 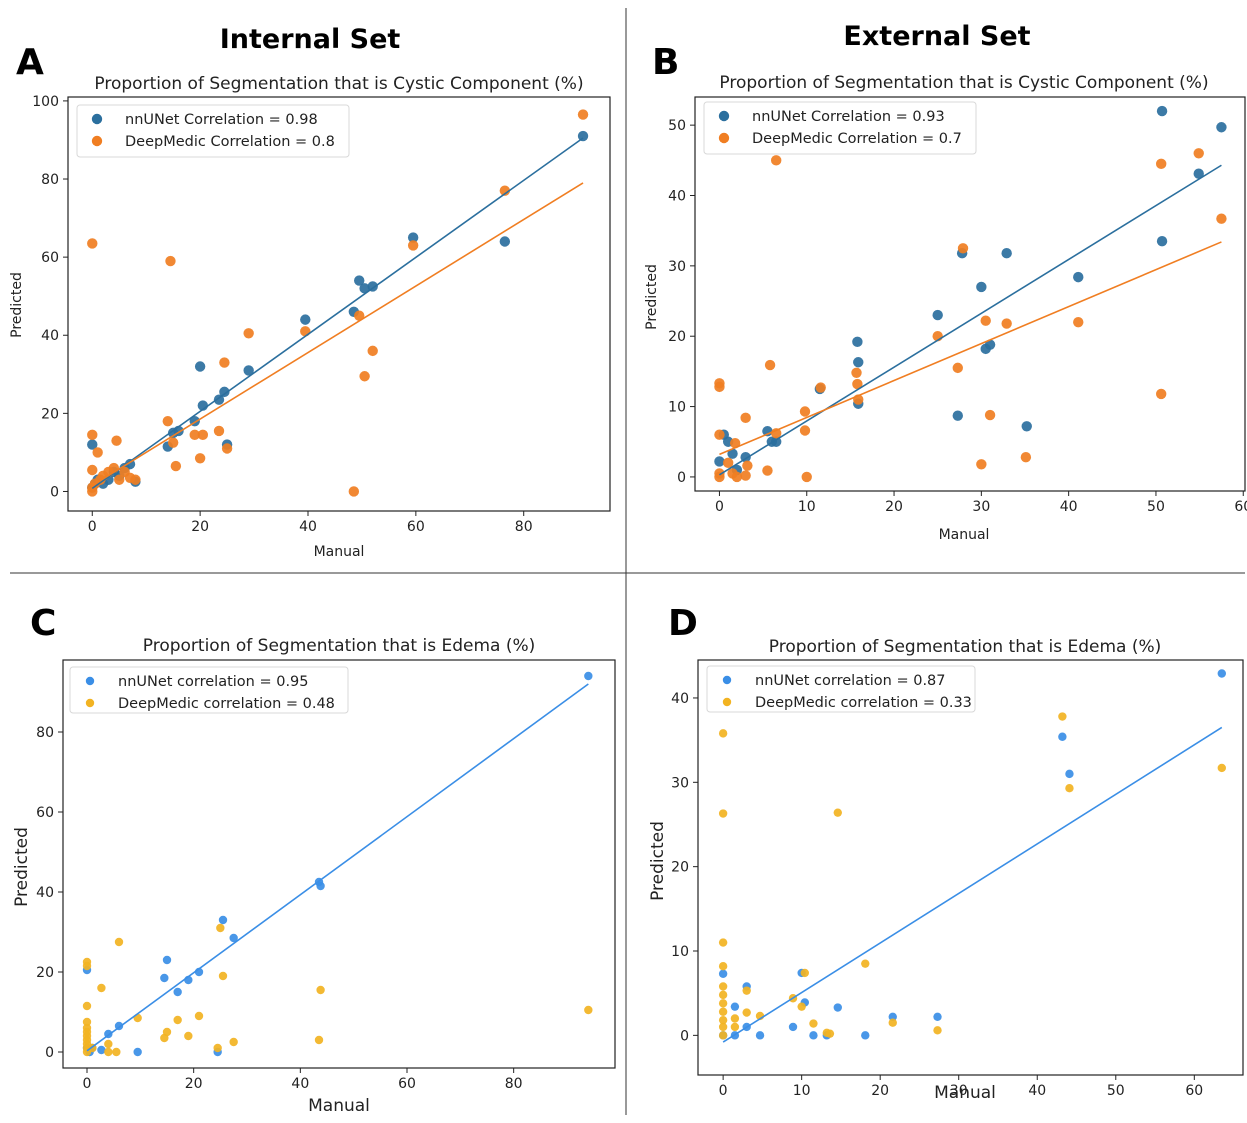 I want to click on chart-b-ylabel: Predicted, so click(x=652, y=297).